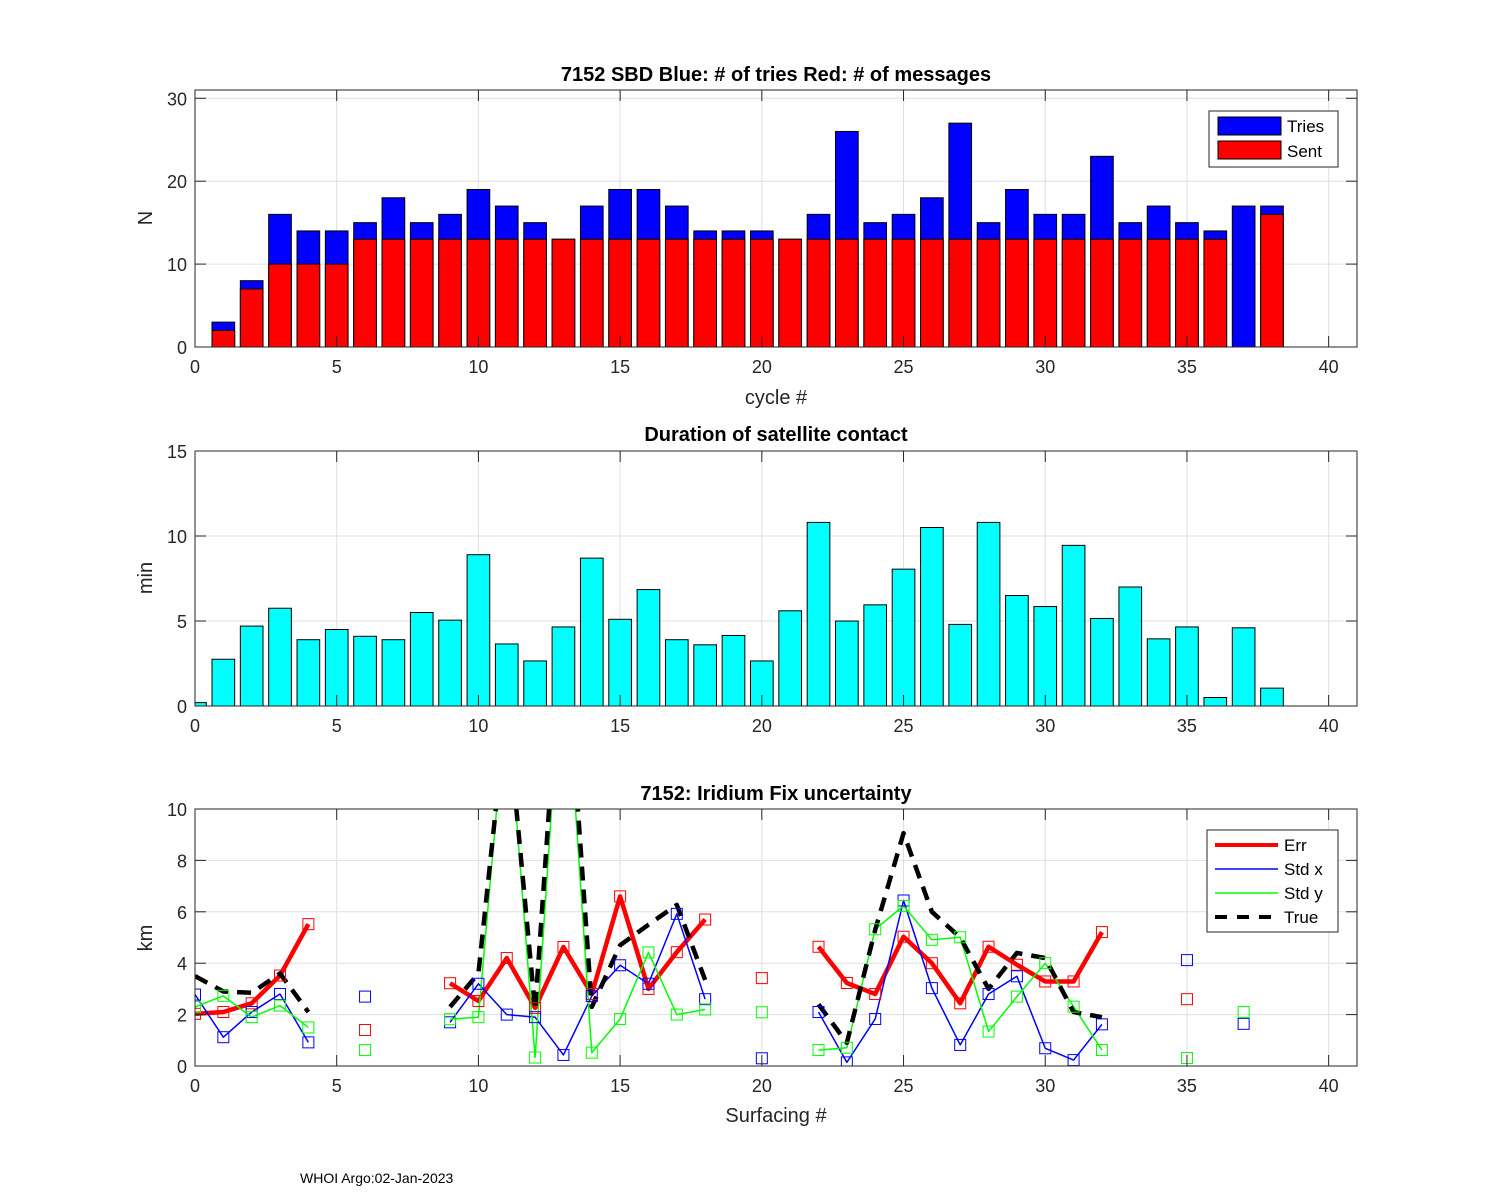 The height and width of the screenshot is (1200, 1500). I want to click on x-tick-label: 20, so click(762, 726).